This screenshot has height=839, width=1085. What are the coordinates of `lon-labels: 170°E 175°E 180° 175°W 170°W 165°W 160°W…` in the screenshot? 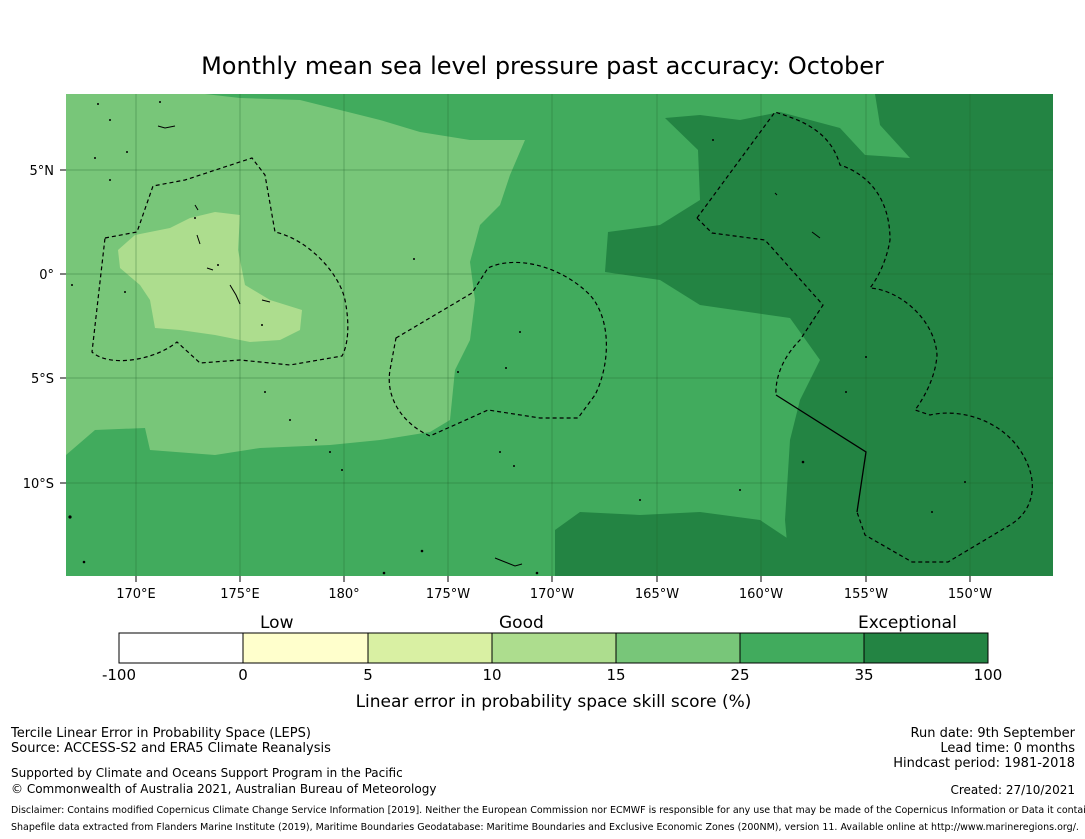 It's located at (554, 594).